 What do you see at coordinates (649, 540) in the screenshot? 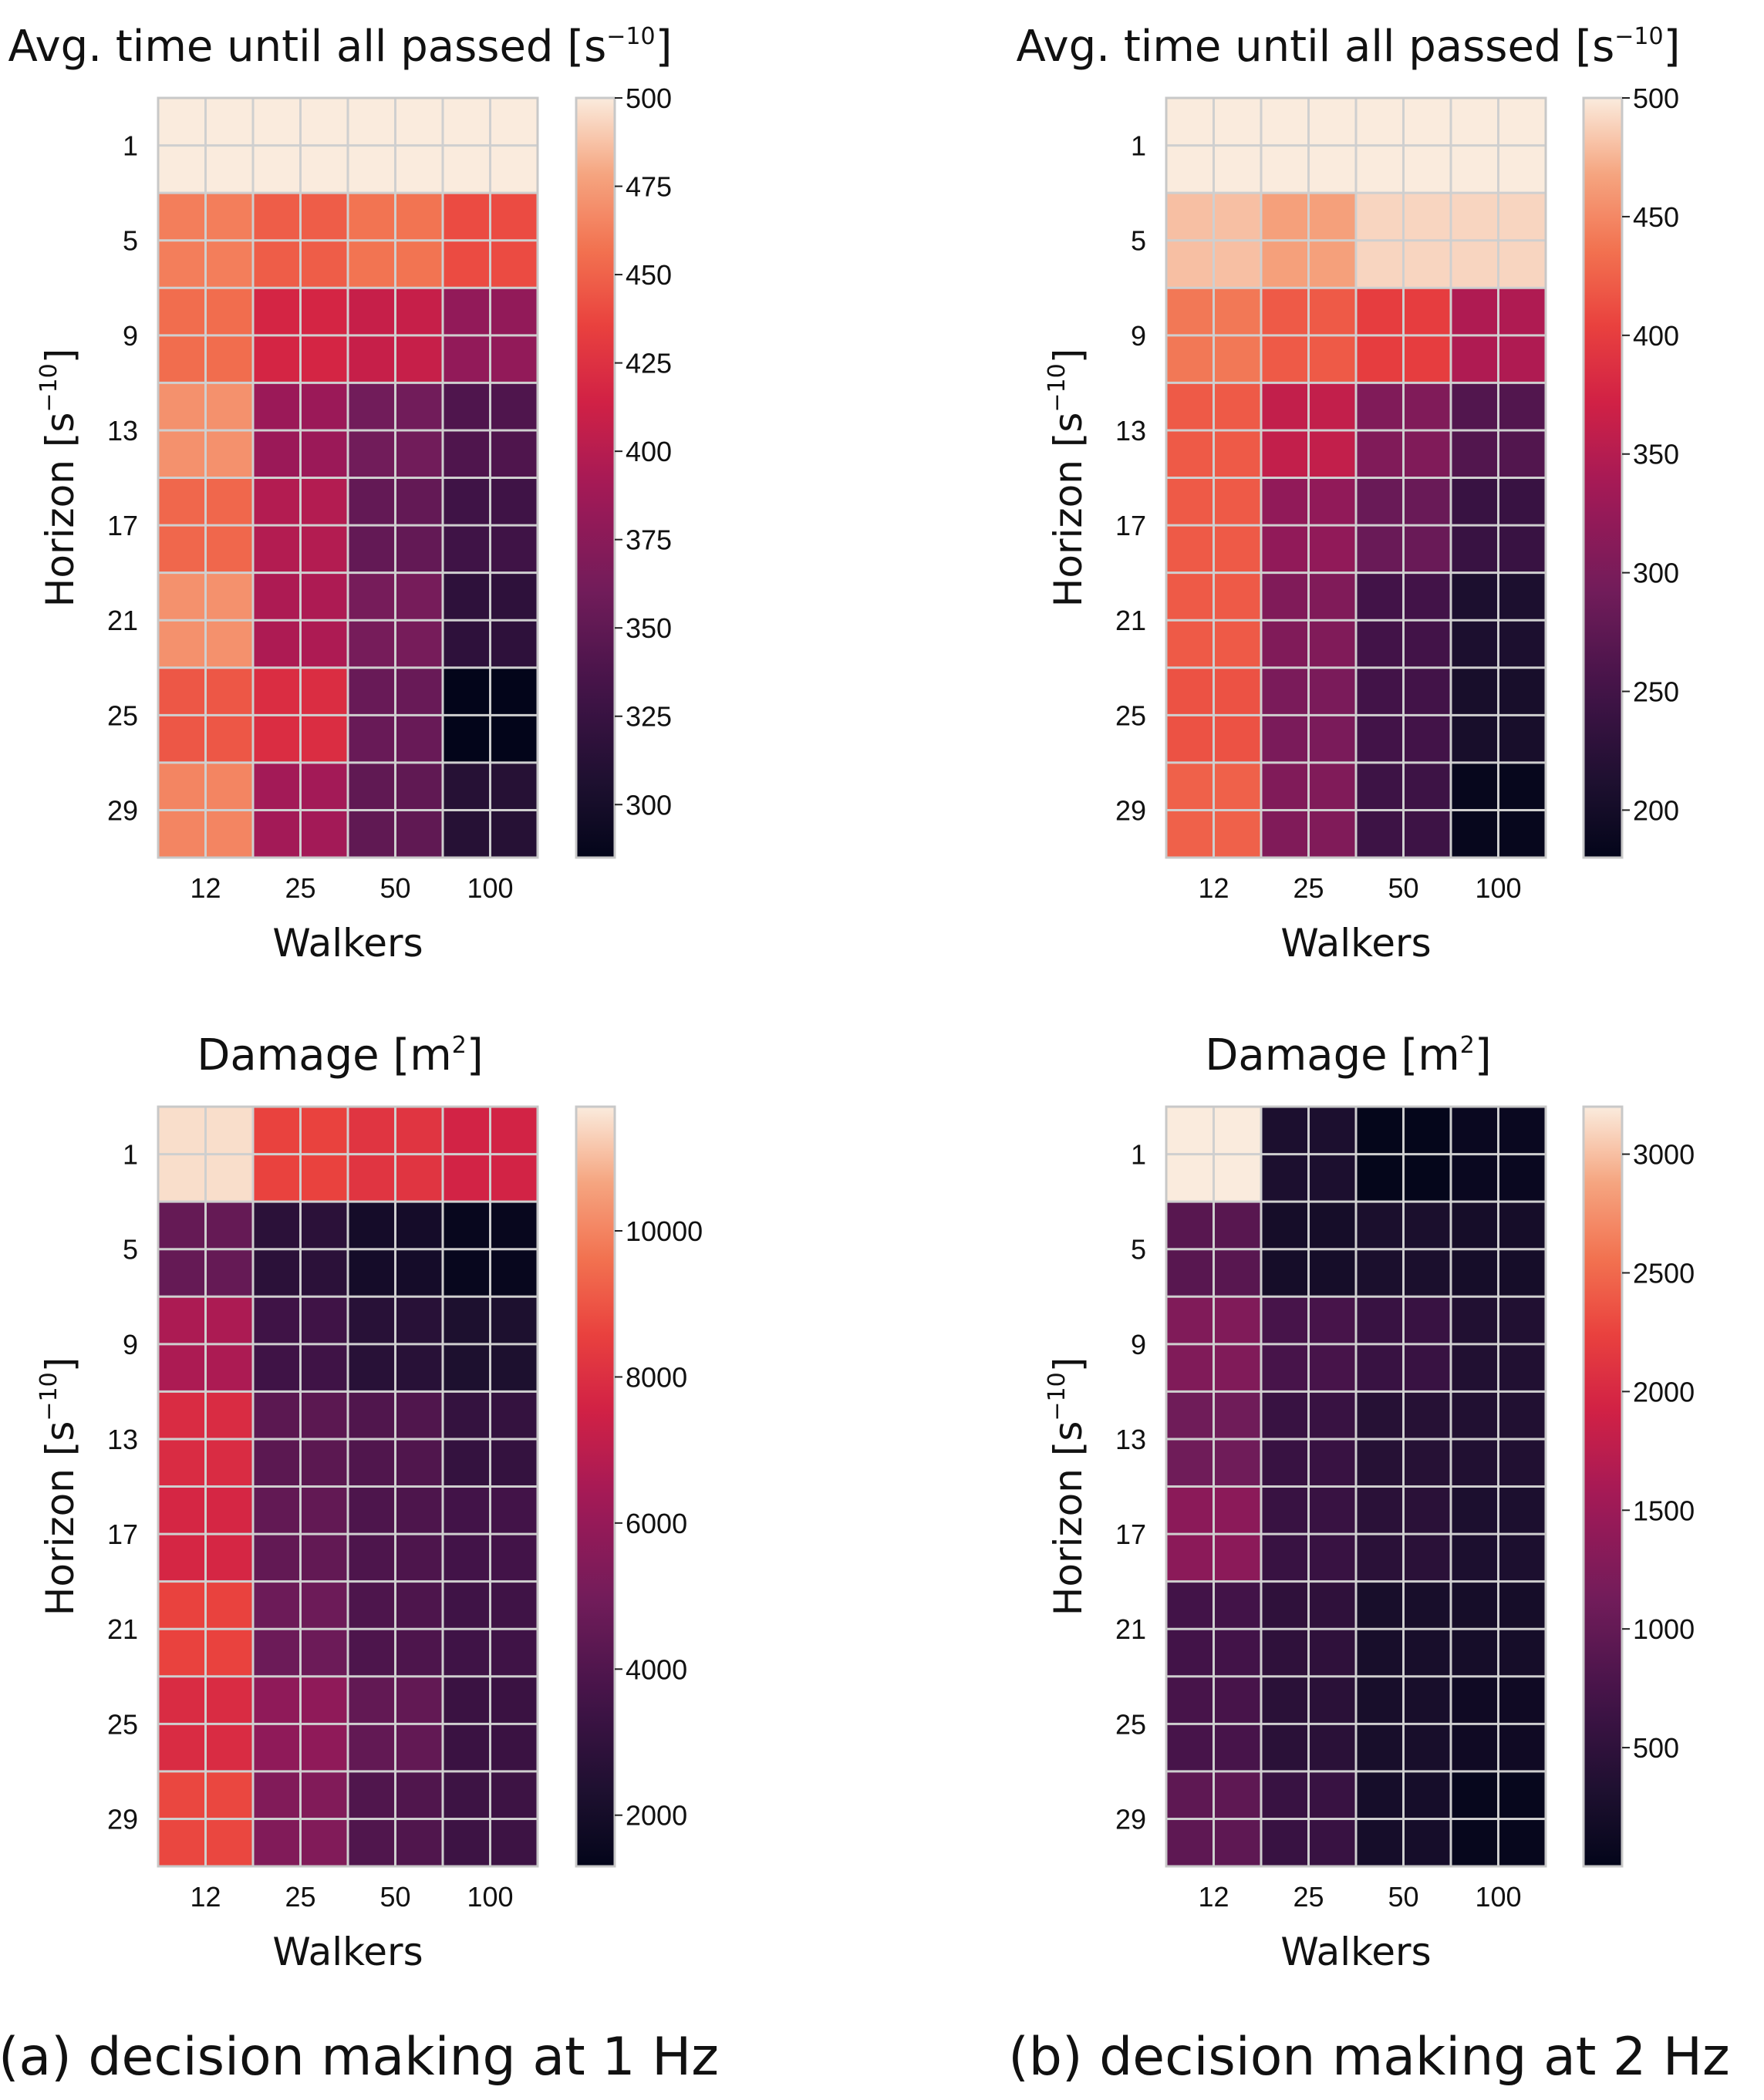
I see `colorbar-tick-label: 375` at bounding box center [649, 540].